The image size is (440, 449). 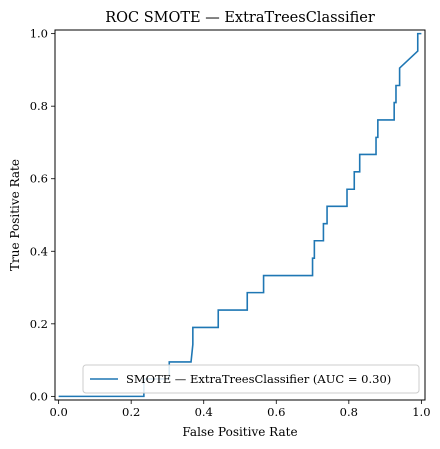 I want to click on x-tick-label: 0.6, so click(x=276, y=412).